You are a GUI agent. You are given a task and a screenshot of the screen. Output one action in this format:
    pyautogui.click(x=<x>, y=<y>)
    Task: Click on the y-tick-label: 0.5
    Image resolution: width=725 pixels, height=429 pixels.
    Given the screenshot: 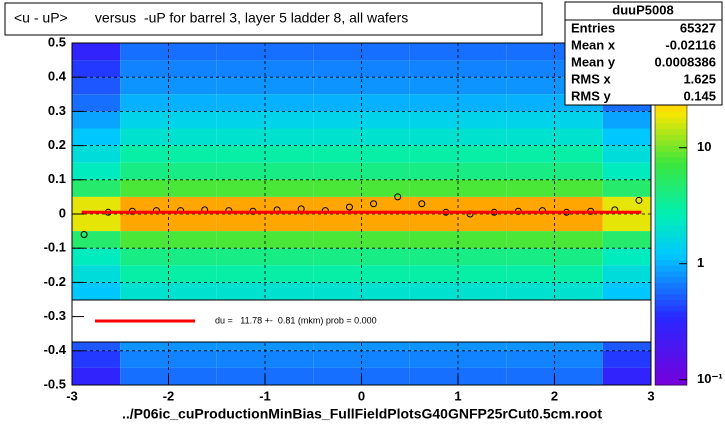 What is the action you would take?
    pyautogui.click(x=57, y=41)
    